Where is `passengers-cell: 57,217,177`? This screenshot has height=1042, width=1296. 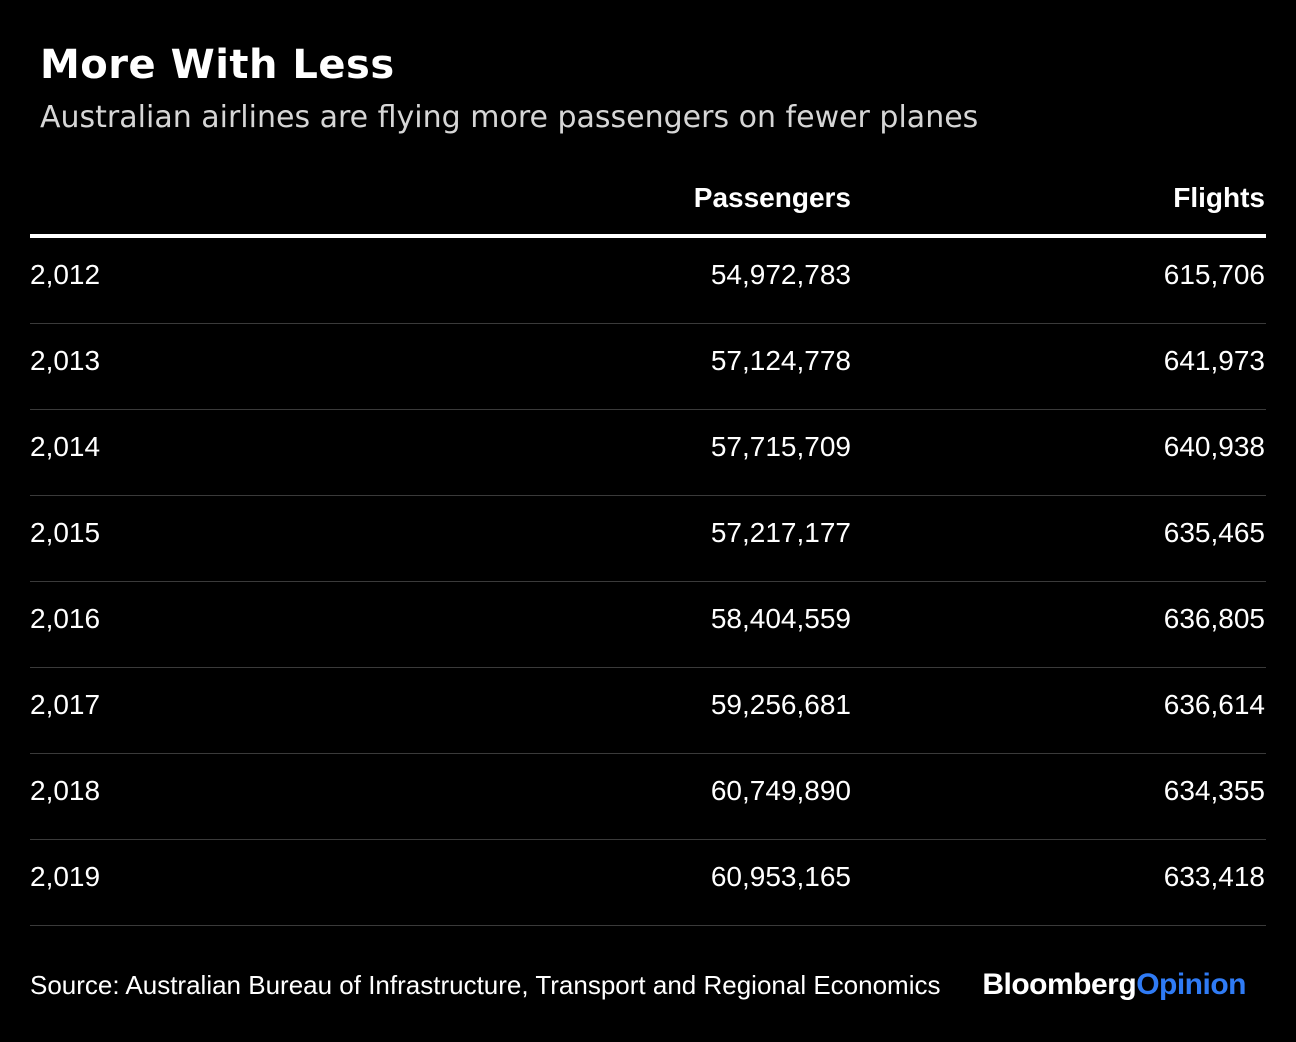
passengers-cell: 57,217,177 is located at coordinates (780, 532).